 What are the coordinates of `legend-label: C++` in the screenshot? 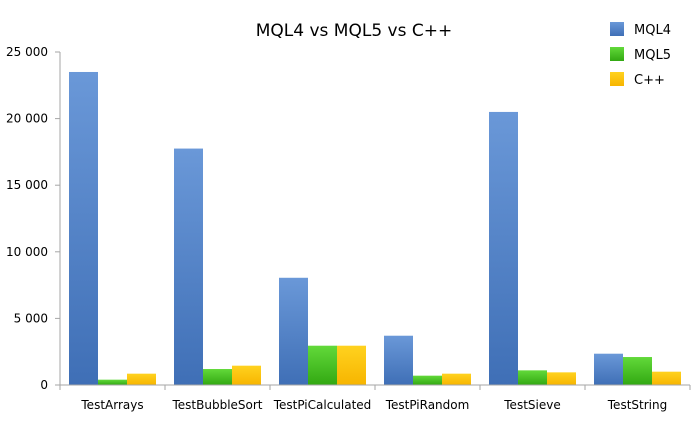 It's located at (649, 80).